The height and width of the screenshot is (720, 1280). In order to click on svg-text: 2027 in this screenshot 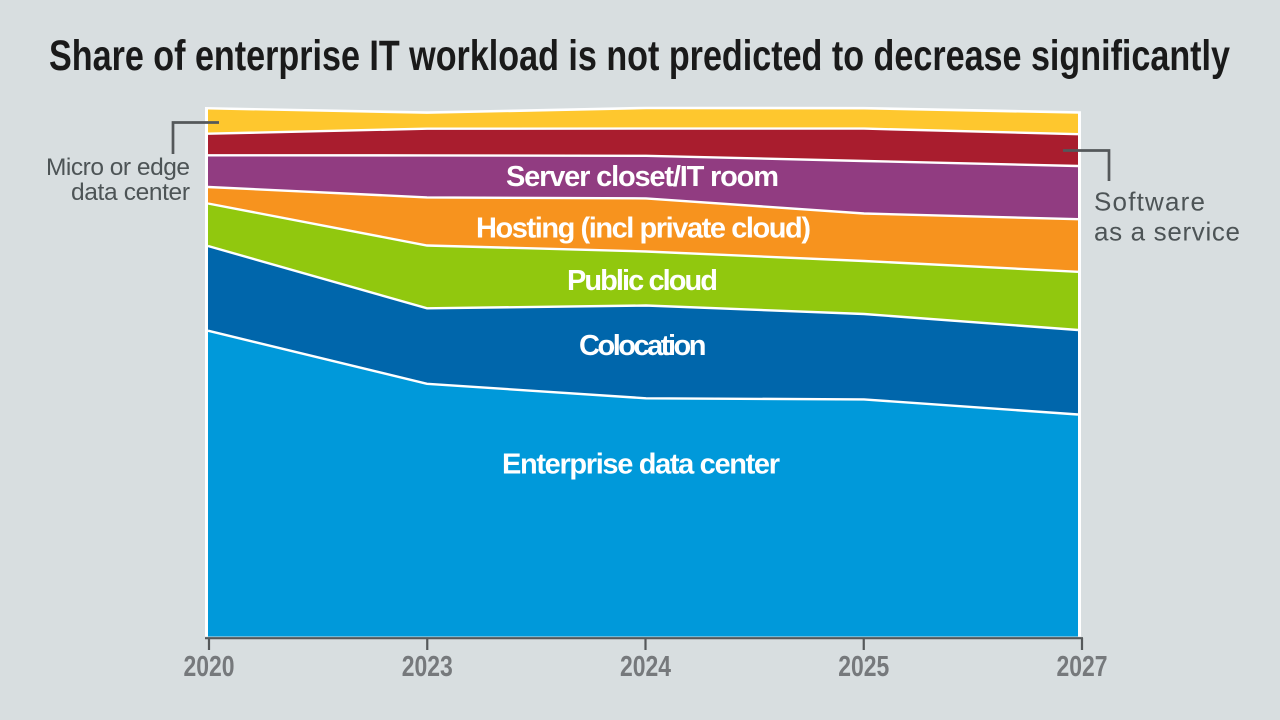, I will do `click(1082, 667)`.